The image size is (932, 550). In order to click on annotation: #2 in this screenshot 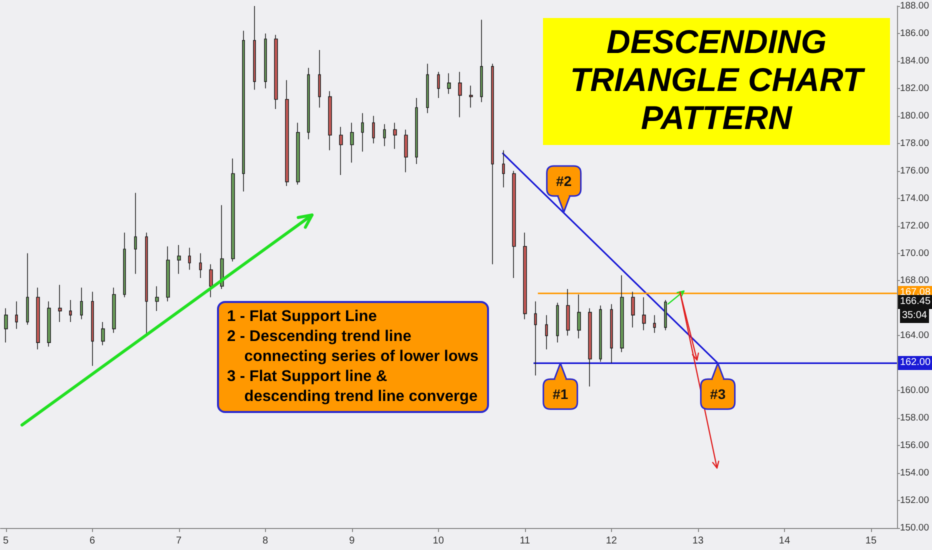, I will do `click(564, 181)`.